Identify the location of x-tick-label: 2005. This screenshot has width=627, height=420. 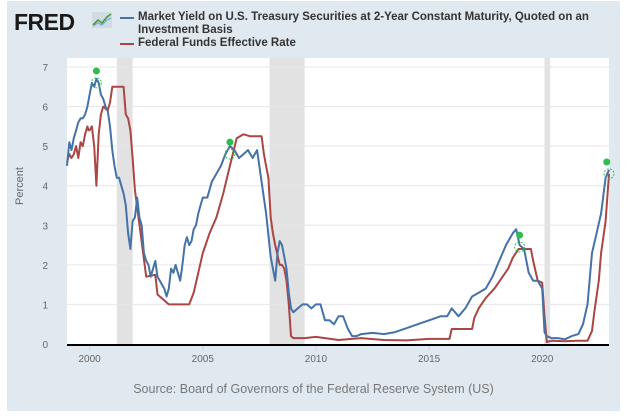
(203, 359).